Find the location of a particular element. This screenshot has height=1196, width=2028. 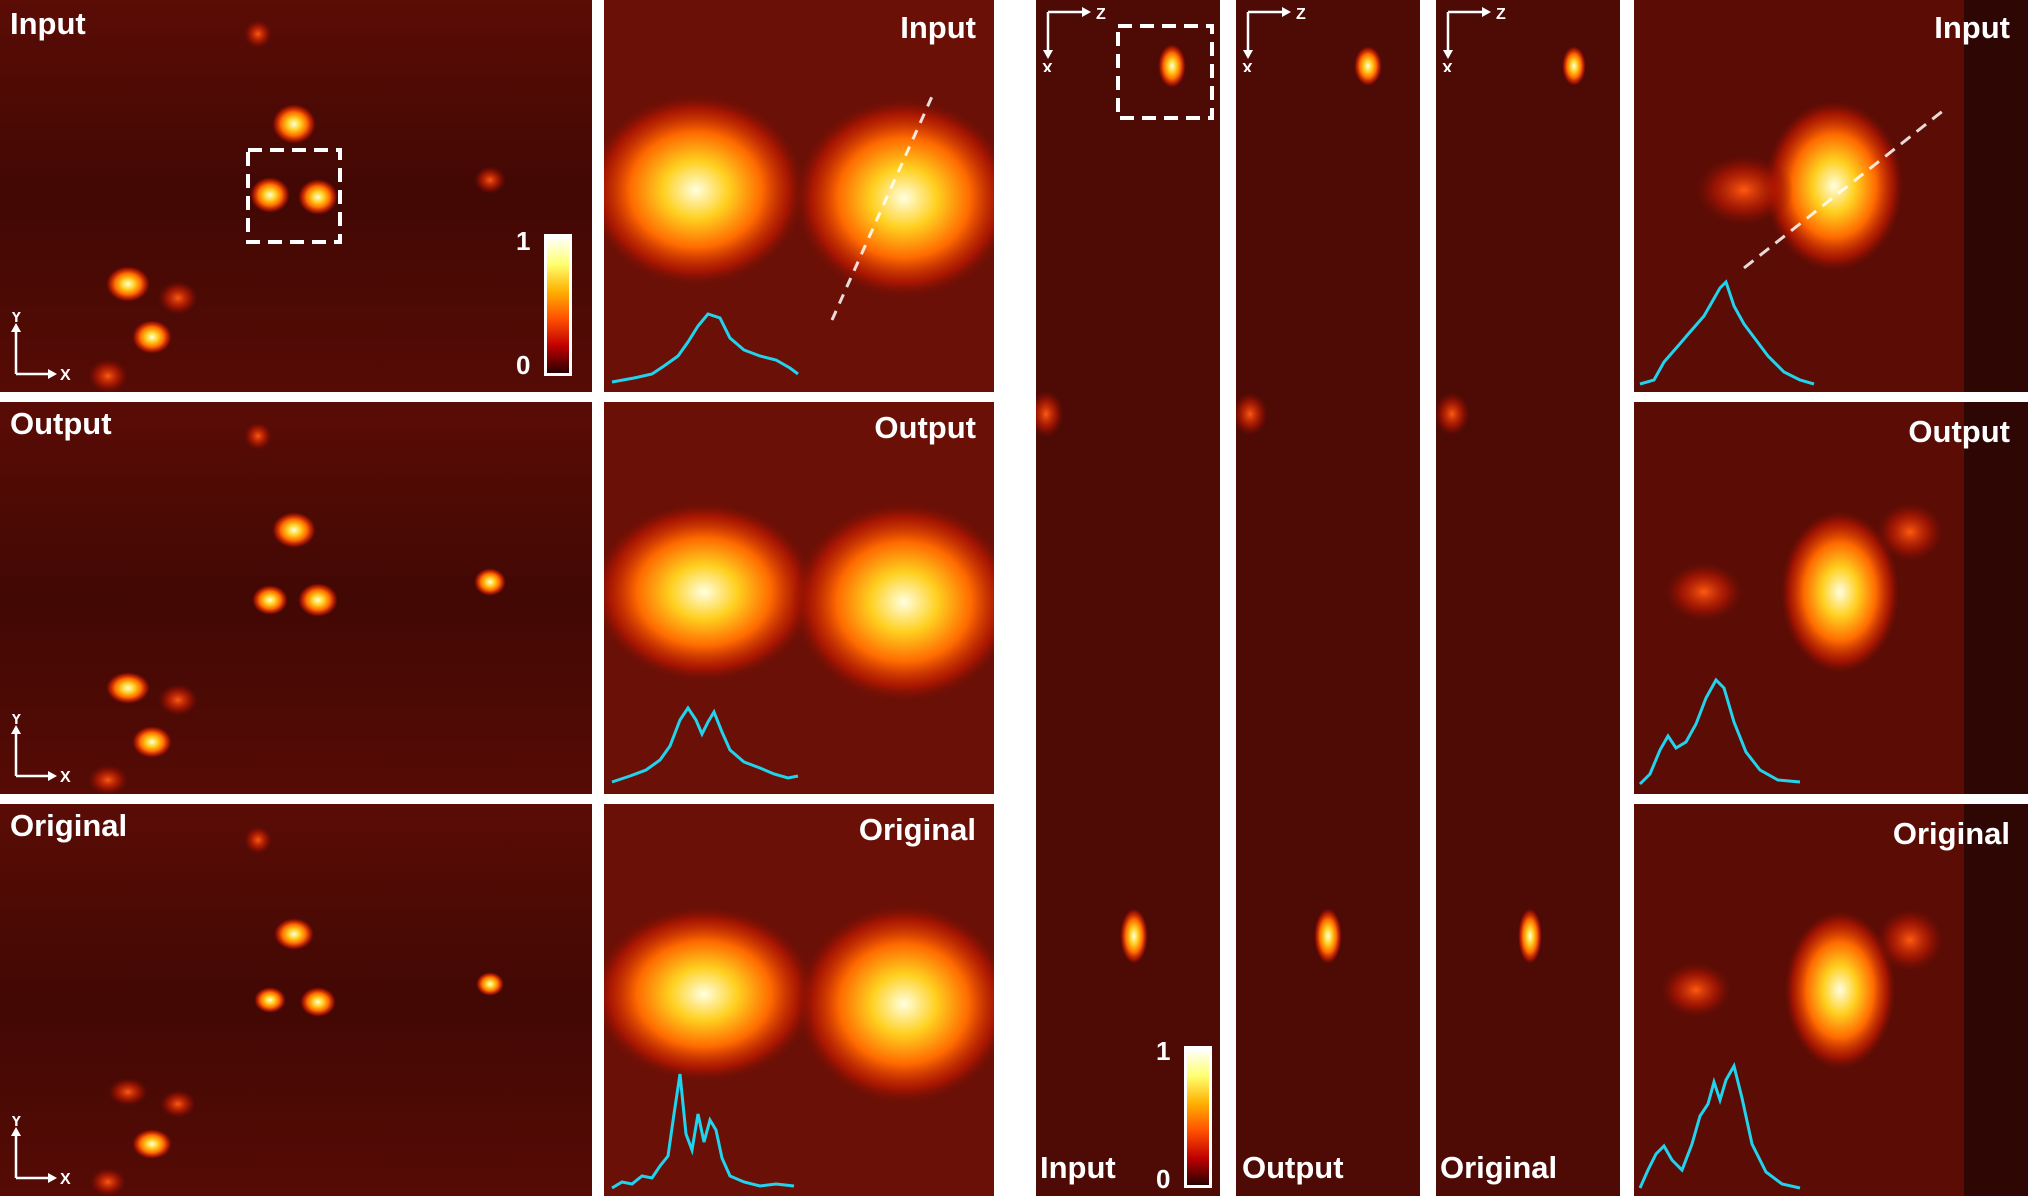

xz-zoom-original-image is located at coordinates (1831, 1000).